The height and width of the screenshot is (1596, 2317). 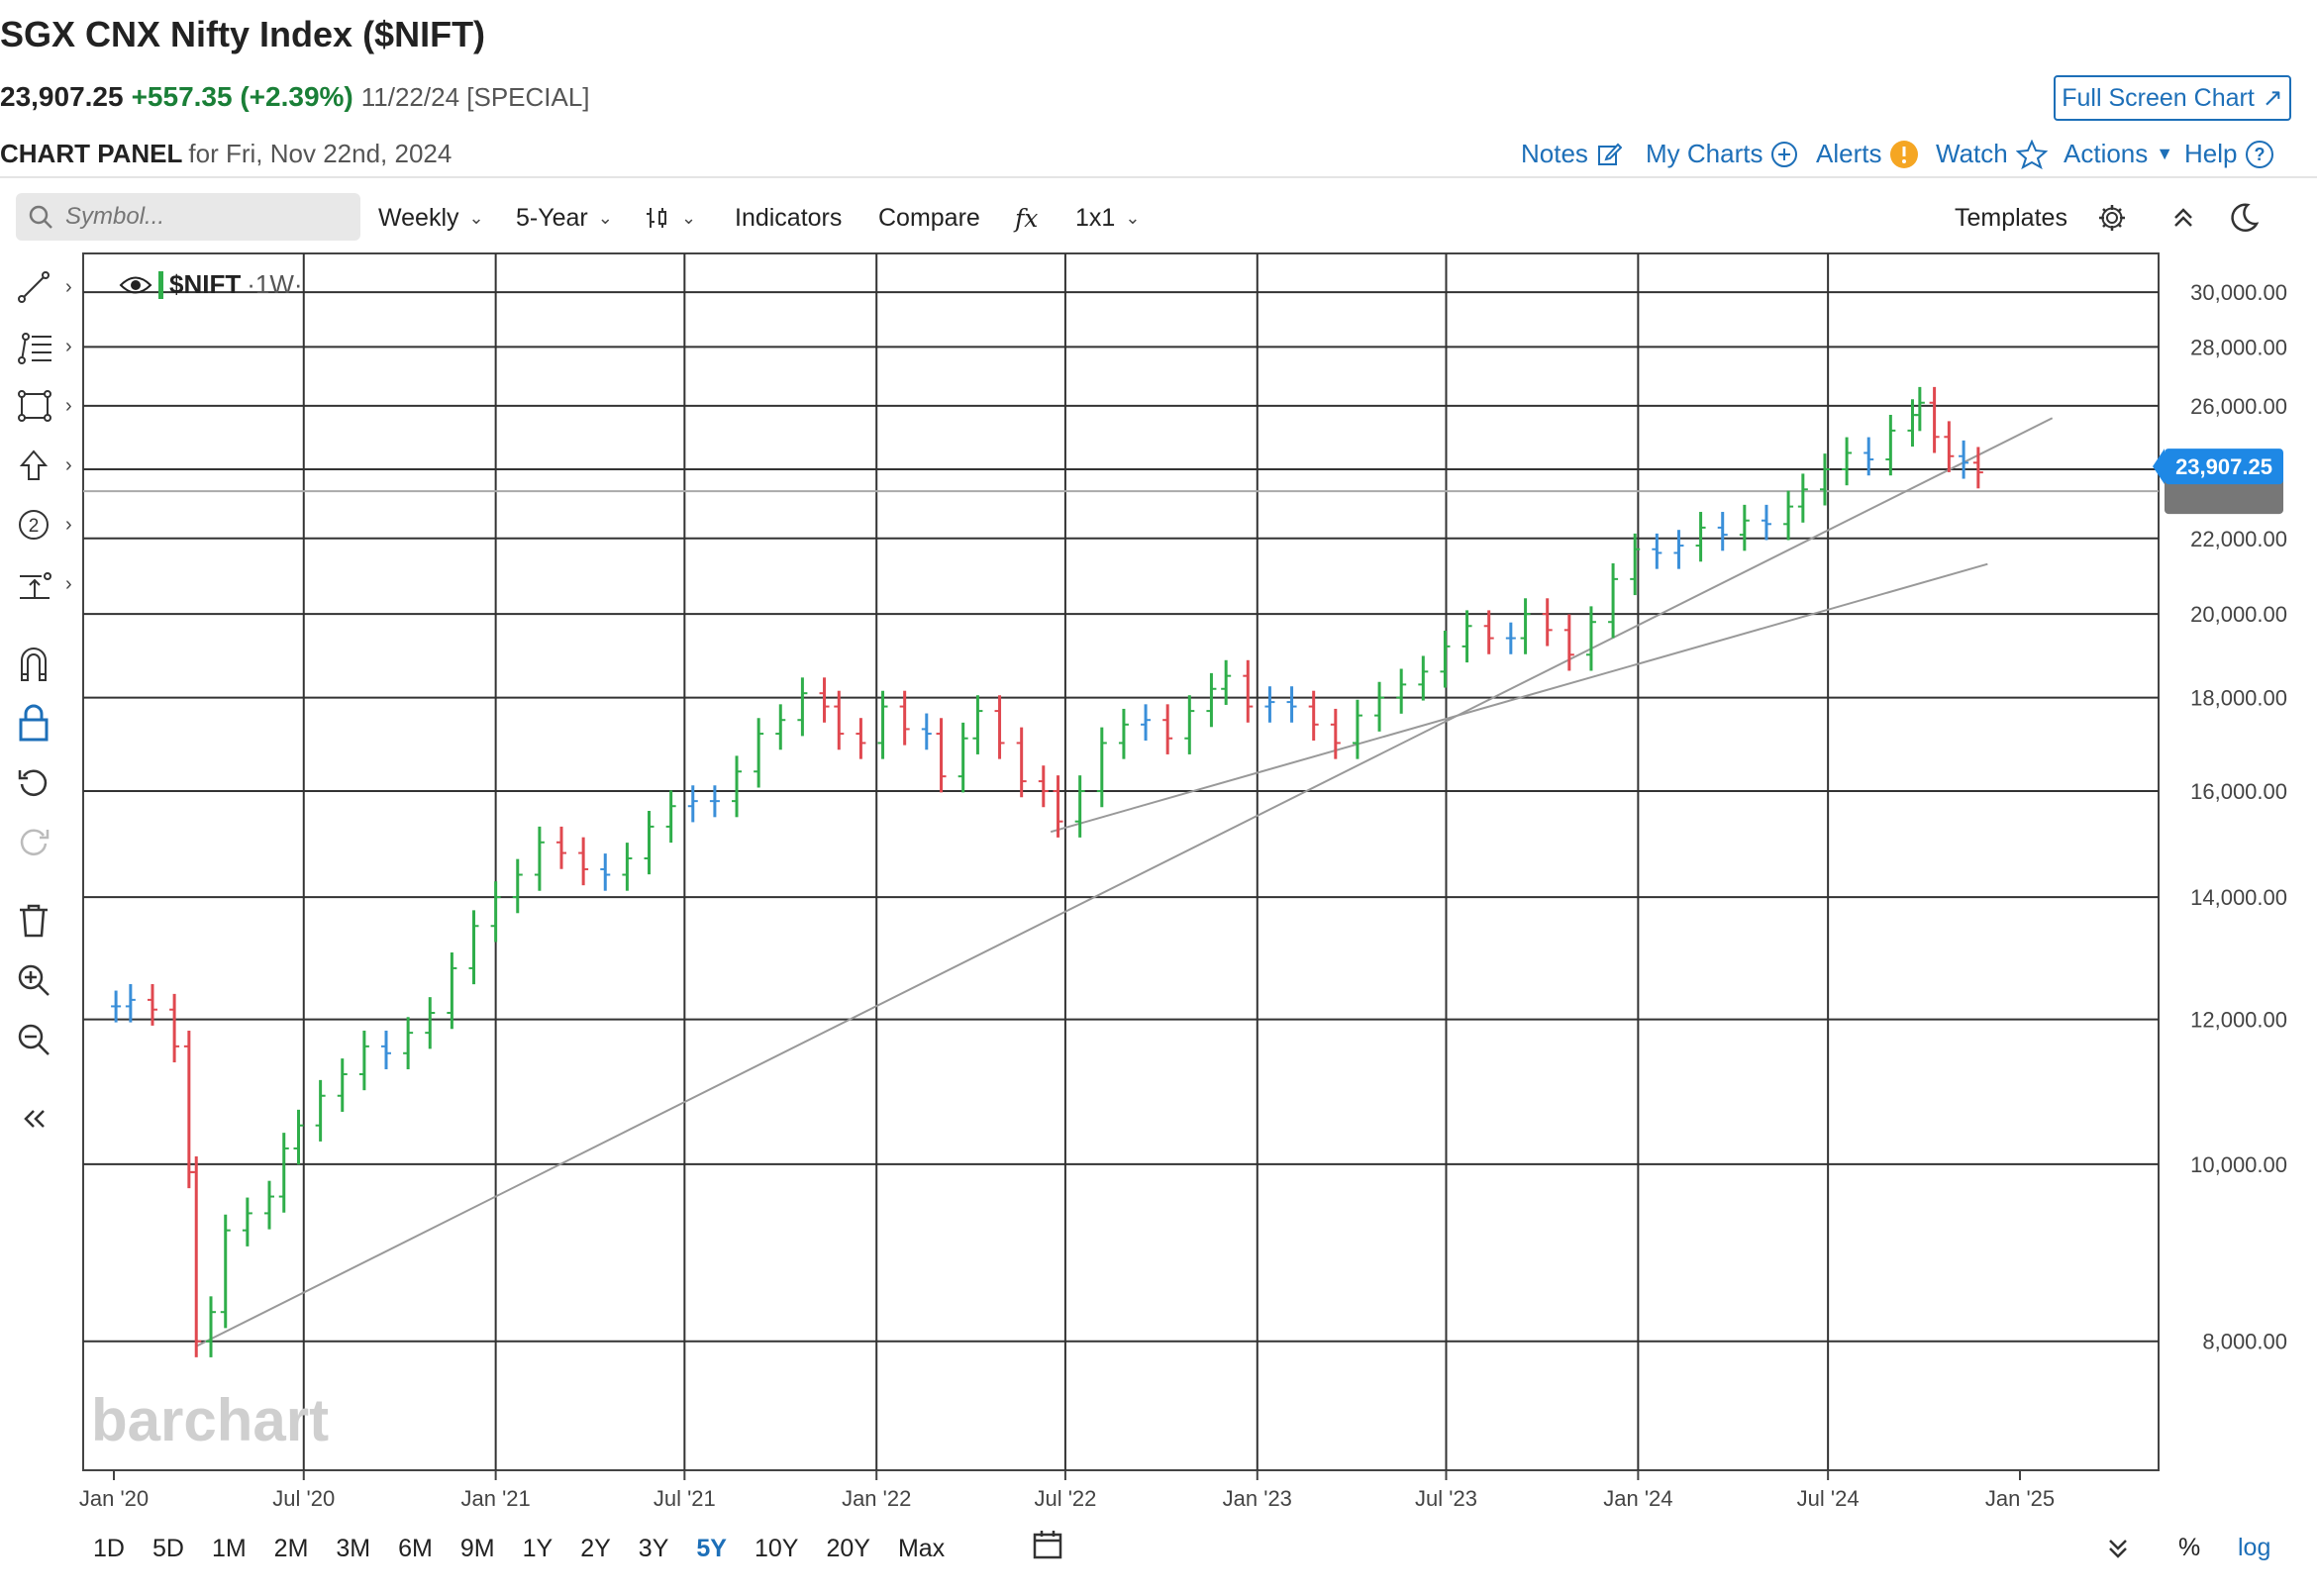 What do you see at coordinates (2011, 218) in the screenshot?
I see `templates-button: Templates` at bounding box center [2011, 218].